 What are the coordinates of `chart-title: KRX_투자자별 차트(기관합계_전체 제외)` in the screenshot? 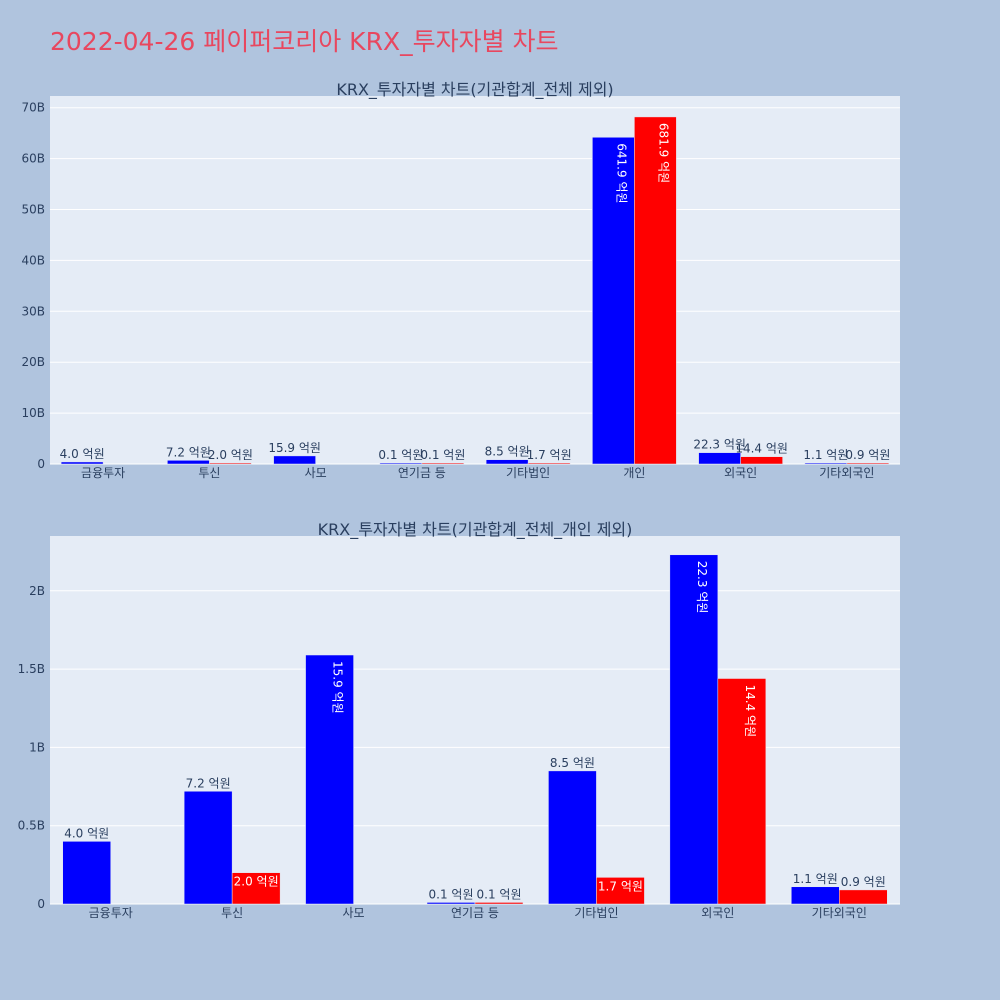 It's located at (474, 90).